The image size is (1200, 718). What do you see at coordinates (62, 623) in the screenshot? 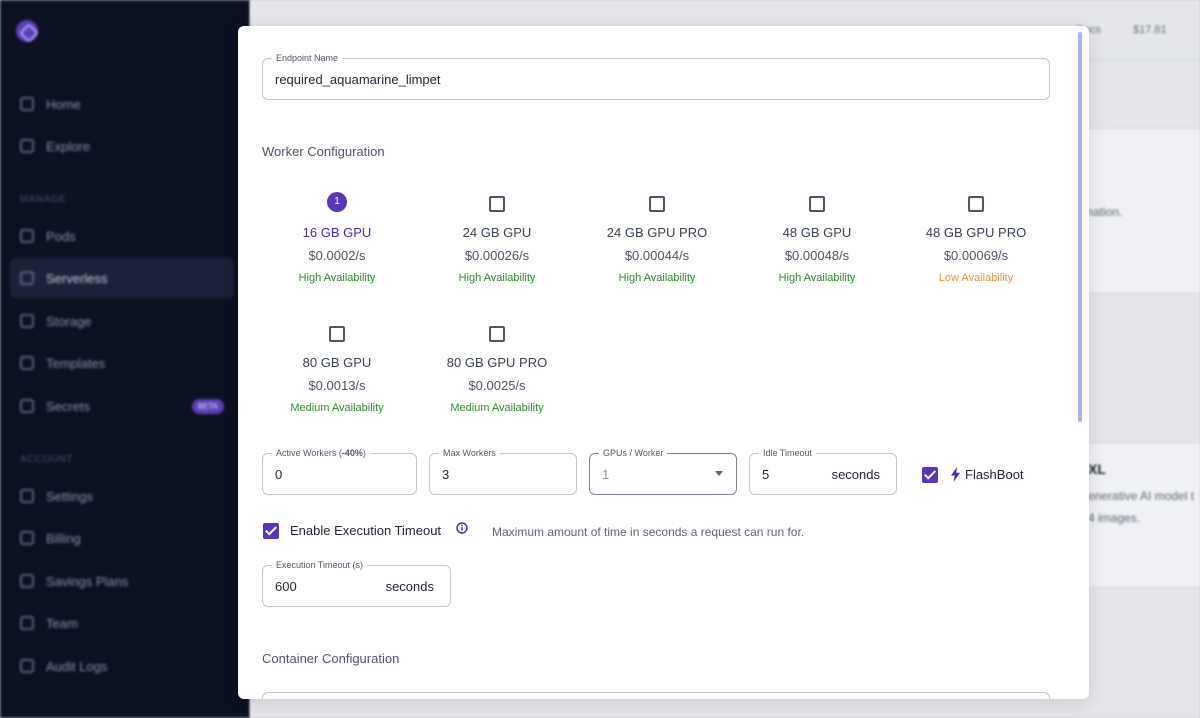
I see `sidebar-item-label: Team` at bounding box center [62, 623].